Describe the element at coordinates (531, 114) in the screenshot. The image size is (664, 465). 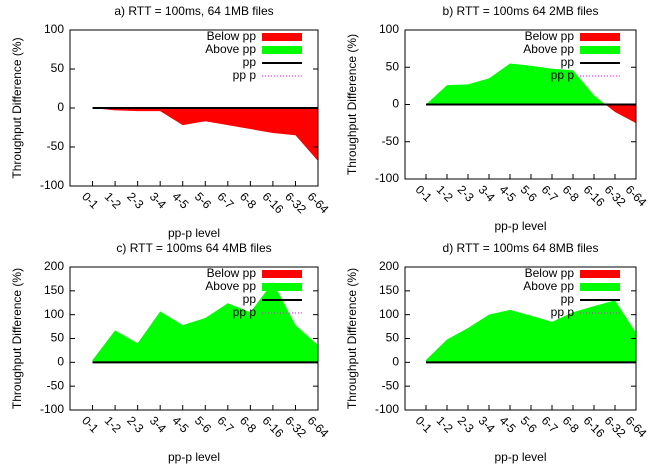
I see `area-below` at that location.